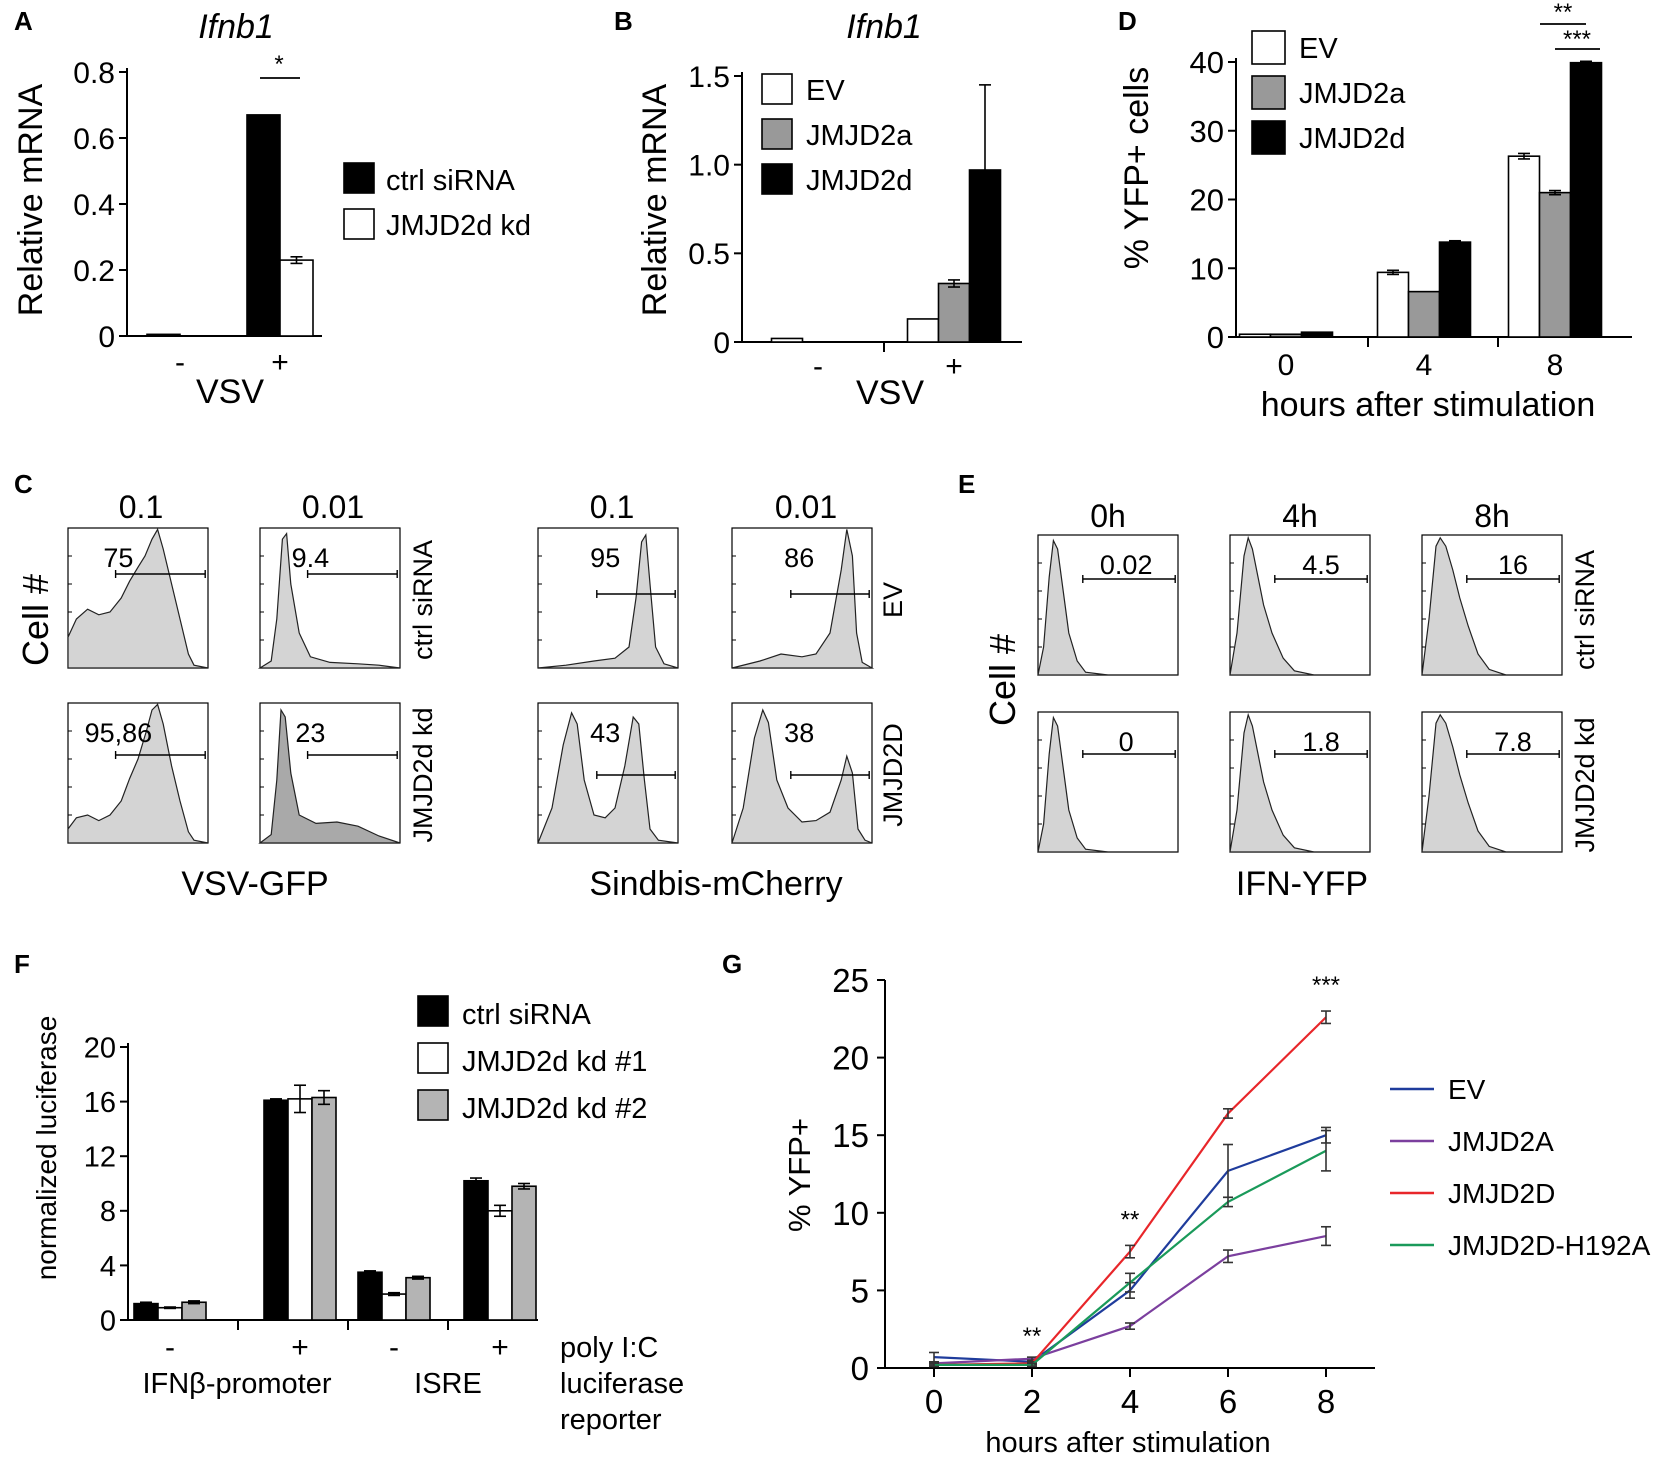  Describe the element at coordinates (1492, 516) in the screenshot. I see `column-label: 8h` at that location.